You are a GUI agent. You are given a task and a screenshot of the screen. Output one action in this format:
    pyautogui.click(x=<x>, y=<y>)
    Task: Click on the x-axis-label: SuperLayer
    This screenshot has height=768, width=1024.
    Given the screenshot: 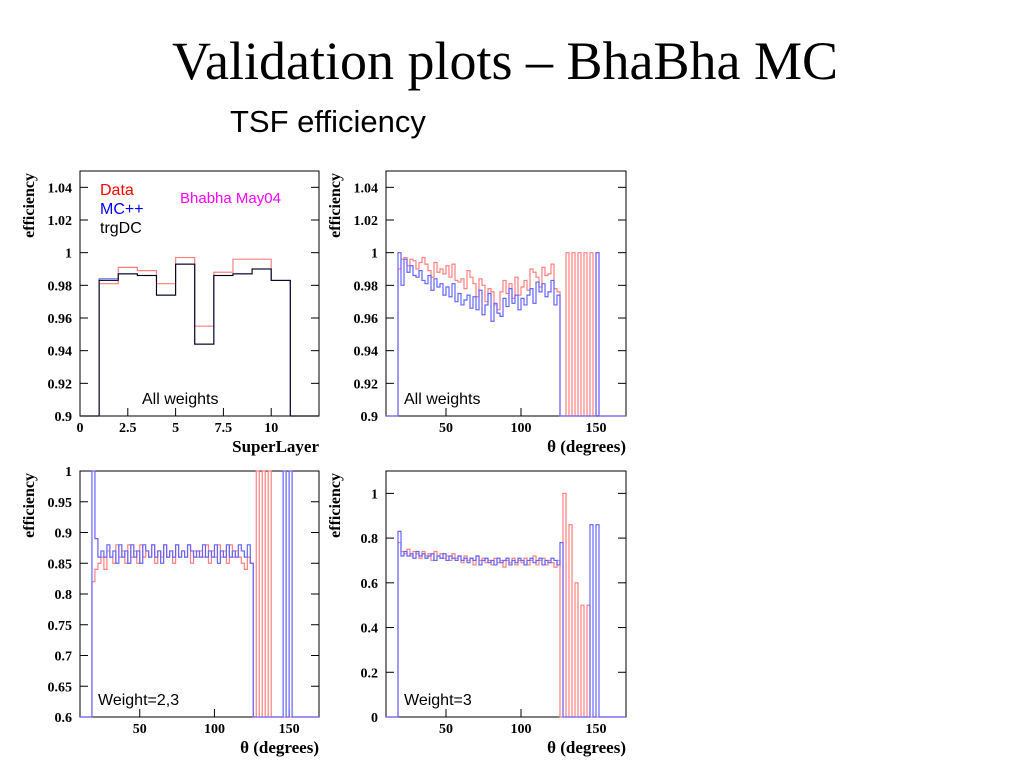 What is the action you would take?
    pyautogui.click(x=275, y=446)
    